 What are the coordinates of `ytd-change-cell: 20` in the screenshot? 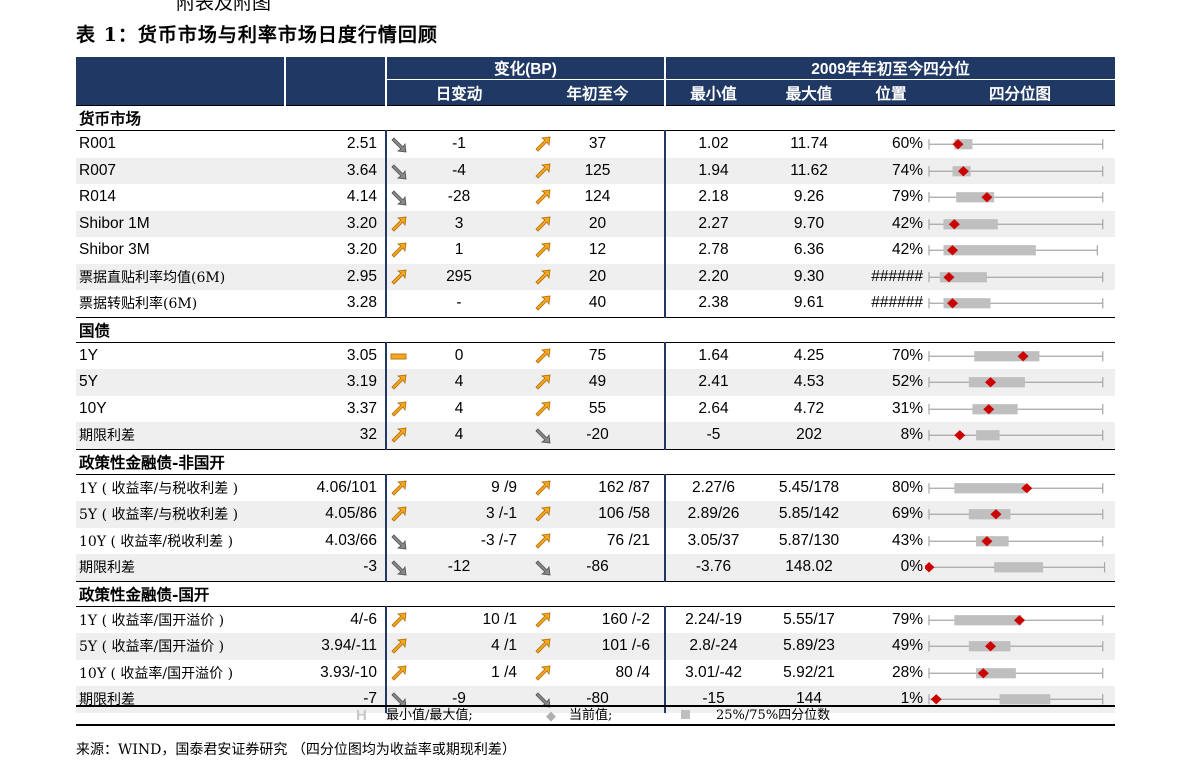 It's located at (598, 276).